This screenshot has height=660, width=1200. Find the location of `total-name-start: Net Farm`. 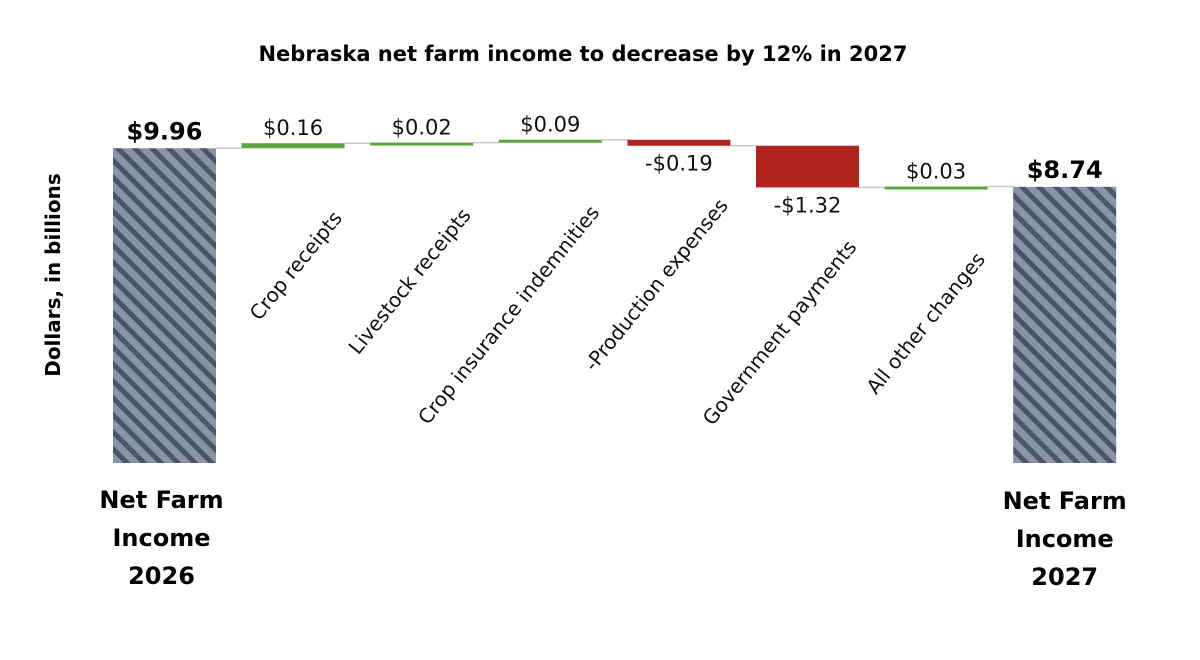

total-name-start: Net Farm is located at coordinates (161, 500).